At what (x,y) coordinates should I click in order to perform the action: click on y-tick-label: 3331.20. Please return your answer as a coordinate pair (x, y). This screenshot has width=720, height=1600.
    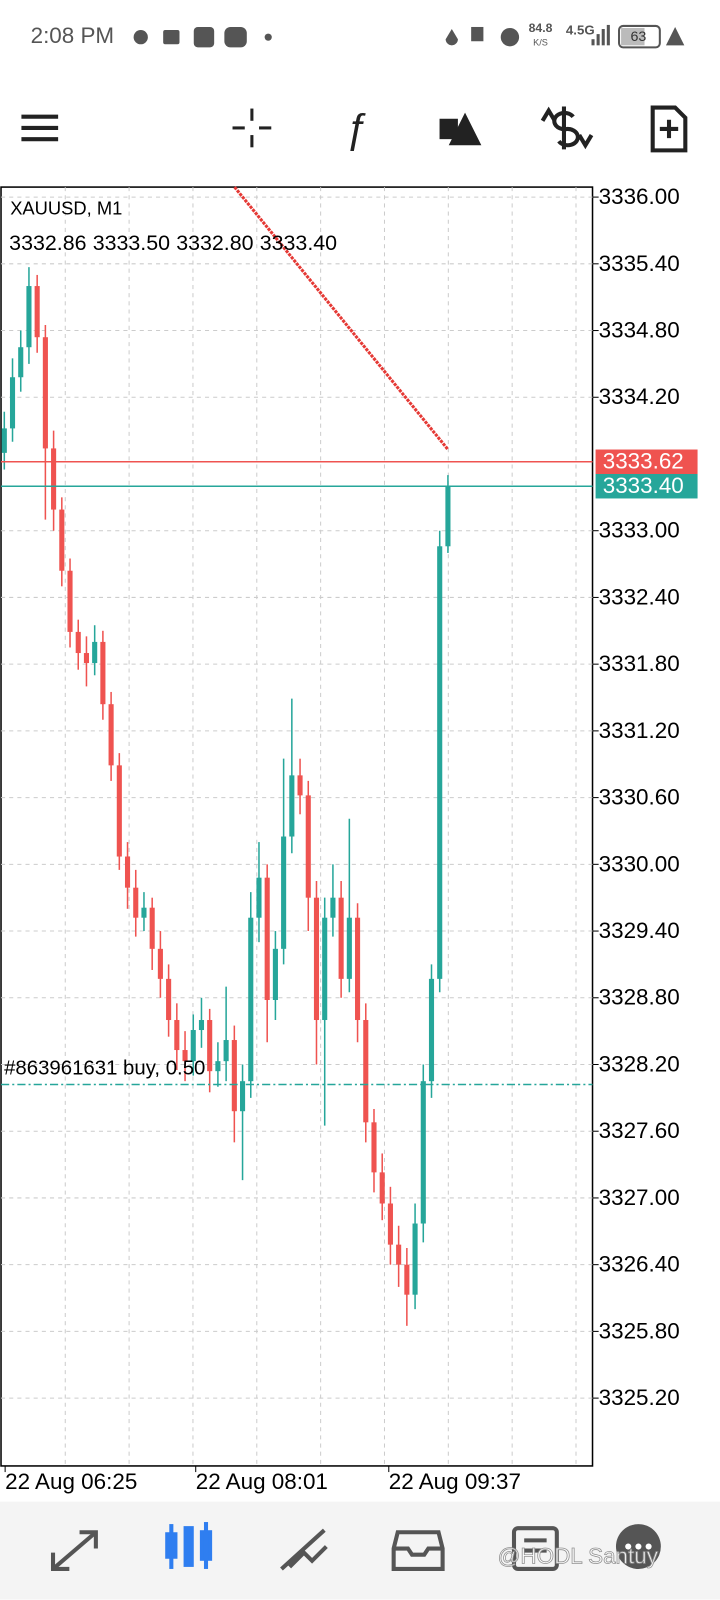
    Looking at the image, I should click on (639, 730).